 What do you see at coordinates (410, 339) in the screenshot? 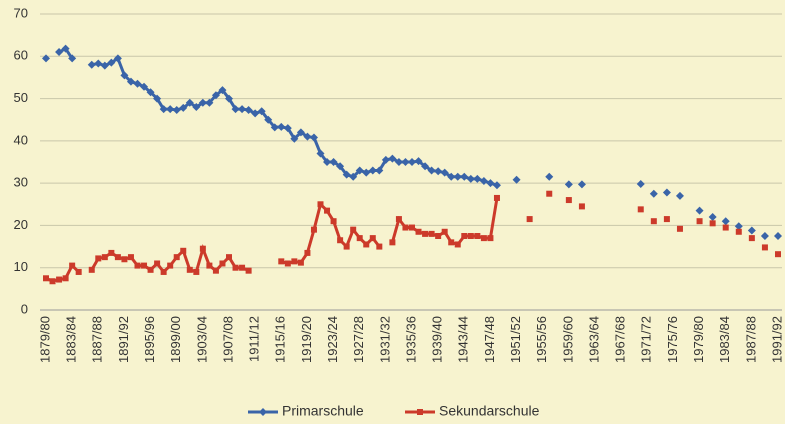
I see `x-tick-label: 1935/36` at bounding box center [410, 339].